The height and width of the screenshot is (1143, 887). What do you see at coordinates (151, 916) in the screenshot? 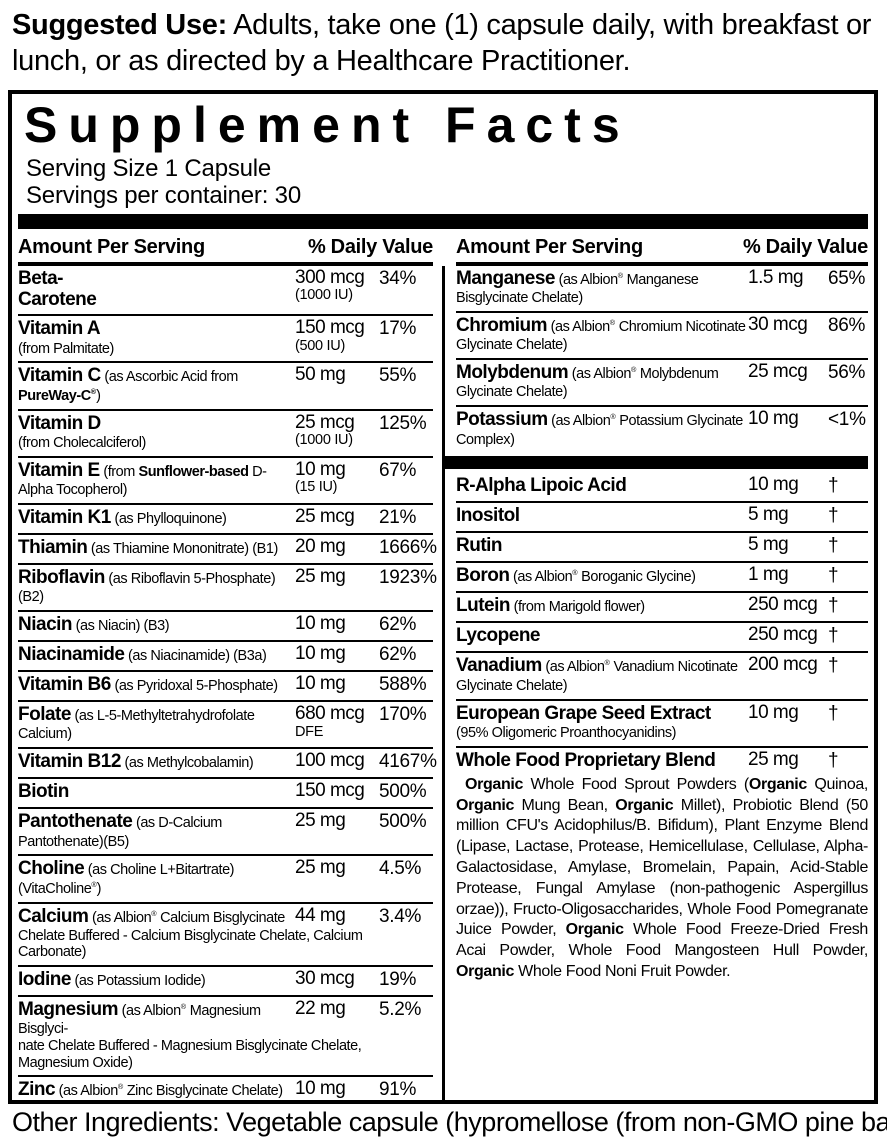
I see `nutrient-name: Calcium (as Albion® Calcium Bisglycinate` at bounding box center [151, 916].